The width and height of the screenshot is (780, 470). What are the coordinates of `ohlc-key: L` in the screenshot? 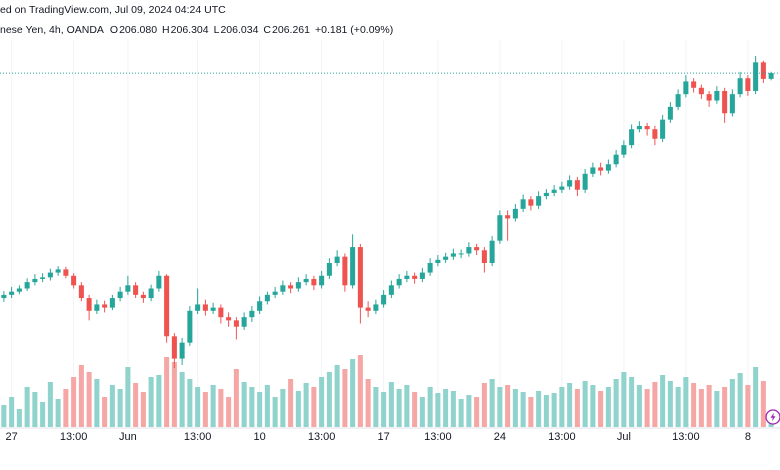 It's located at (217, 30).